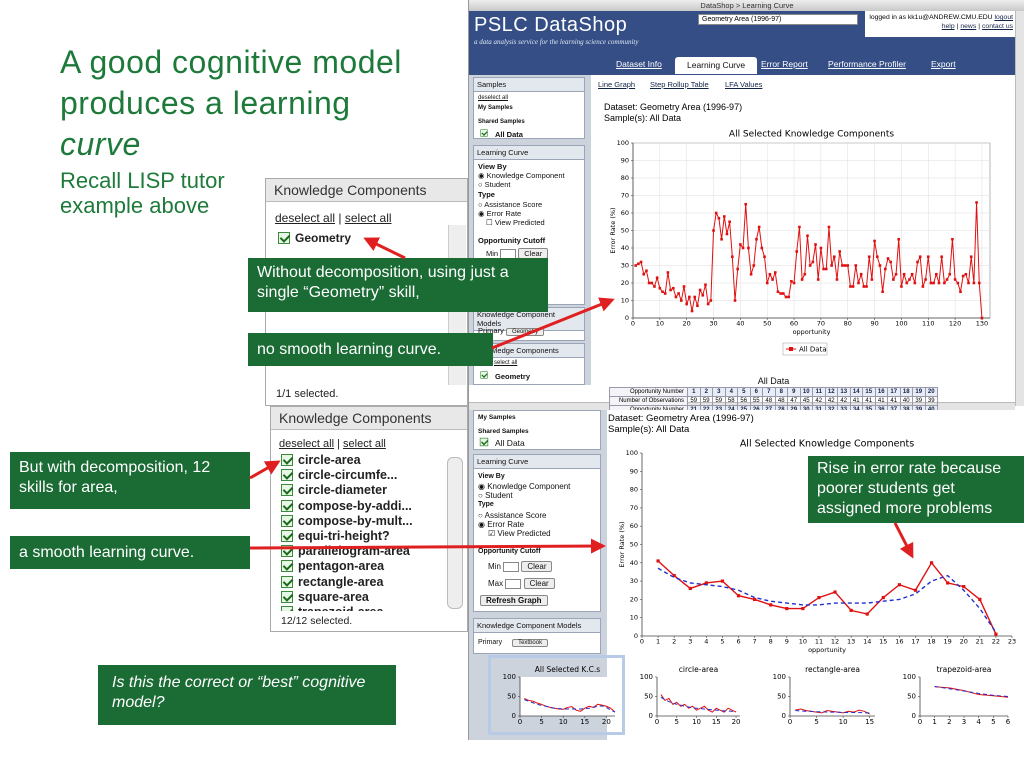 The image size is (1024, 768). Describe the element at coordinates (778, 19) in the screenshot. I see `dataset-select: Geometry Area (1996-97)` at that location.